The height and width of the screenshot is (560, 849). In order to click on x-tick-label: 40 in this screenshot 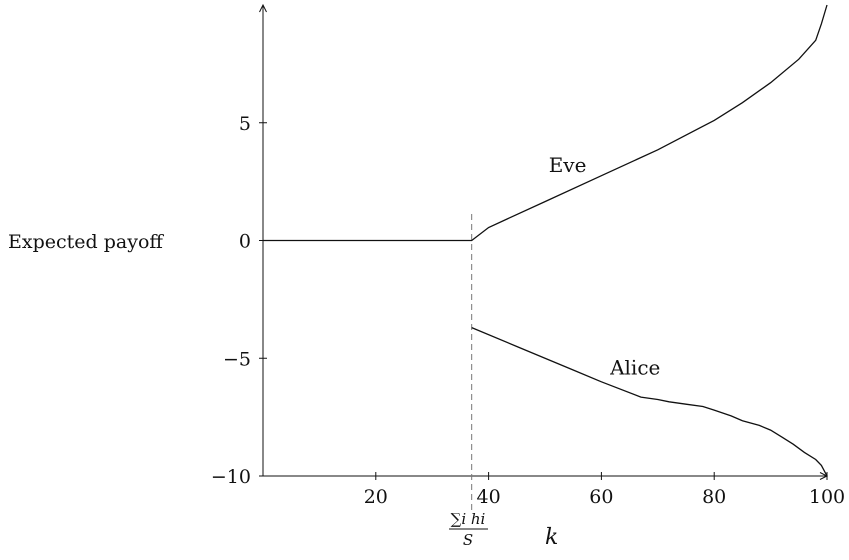, I will do `click(489, 497)`.